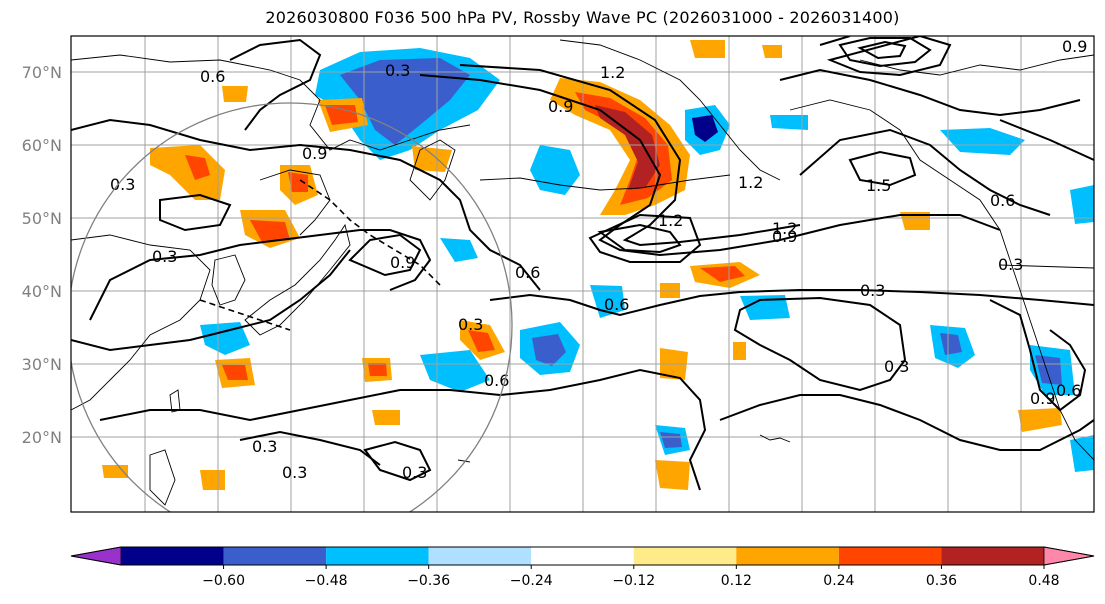 This screenshot has width=1105, height=604. I want to click on contour-label-0-9-e: 0.9, so click(1074, 46).